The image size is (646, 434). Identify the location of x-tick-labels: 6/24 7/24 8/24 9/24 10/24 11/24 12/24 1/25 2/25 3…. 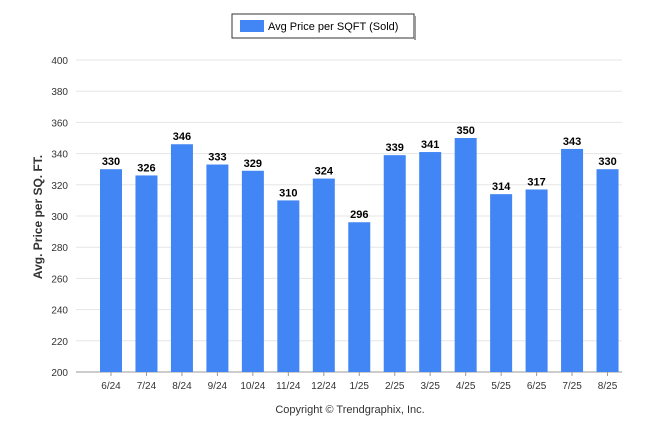
(359, 382).